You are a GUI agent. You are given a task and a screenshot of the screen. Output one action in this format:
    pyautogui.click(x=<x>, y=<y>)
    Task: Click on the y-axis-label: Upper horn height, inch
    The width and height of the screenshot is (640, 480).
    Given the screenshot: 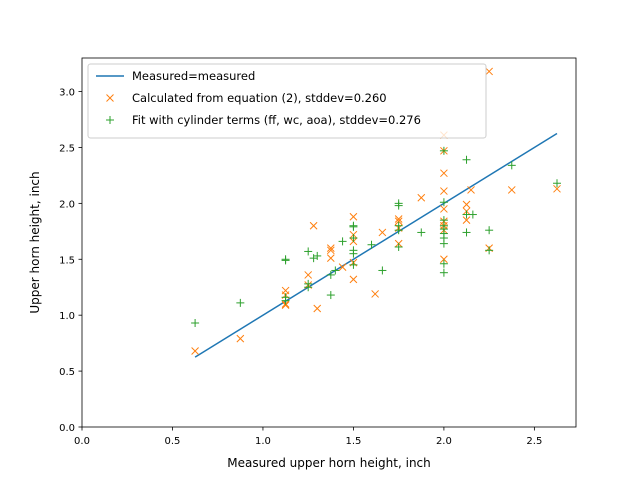 What is the action you would take?
    pyautogui.click(x=35, y=242)
    